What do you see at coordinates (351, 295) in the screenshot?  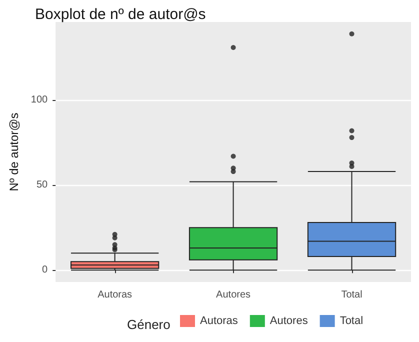 I see `x-tick-label: Total` at bounding box center [351, 295].